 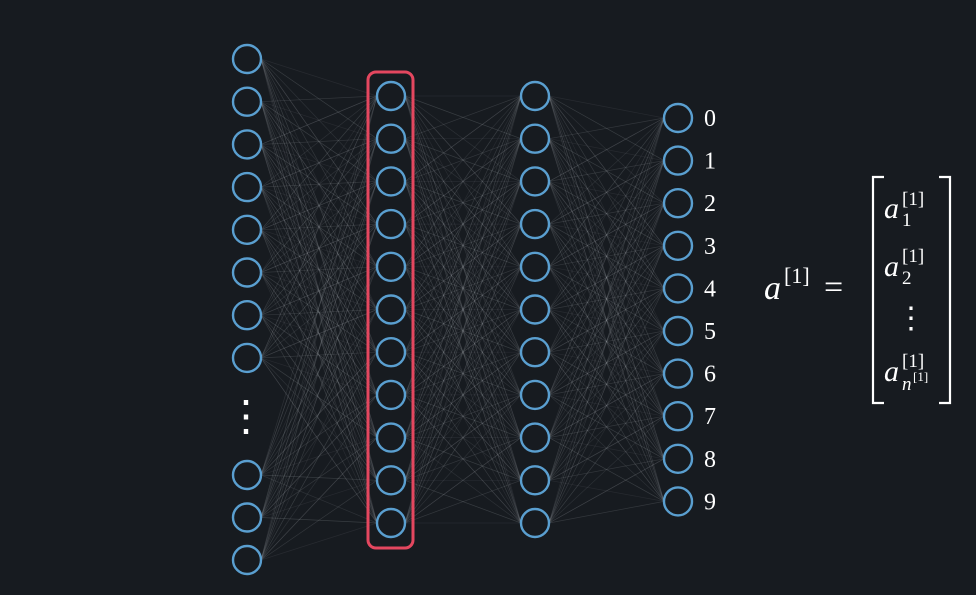 What do you see at coordinates (858, 290) in the screenshot?
I see `activation-equation: a [1] = a [1] 1 a [1] 2 ⋮ a [1] n [1]` at bounding box center [858, 290].